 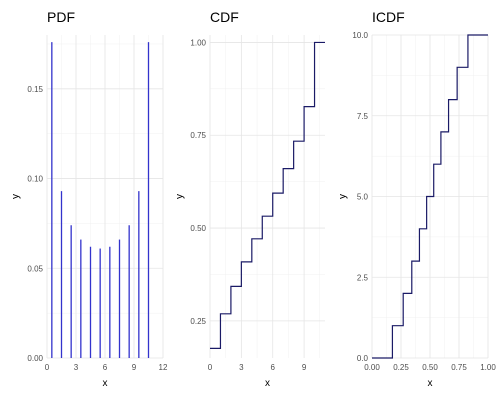 I want to click on y-tick-label: 0.25, so click(x=198, y=321).